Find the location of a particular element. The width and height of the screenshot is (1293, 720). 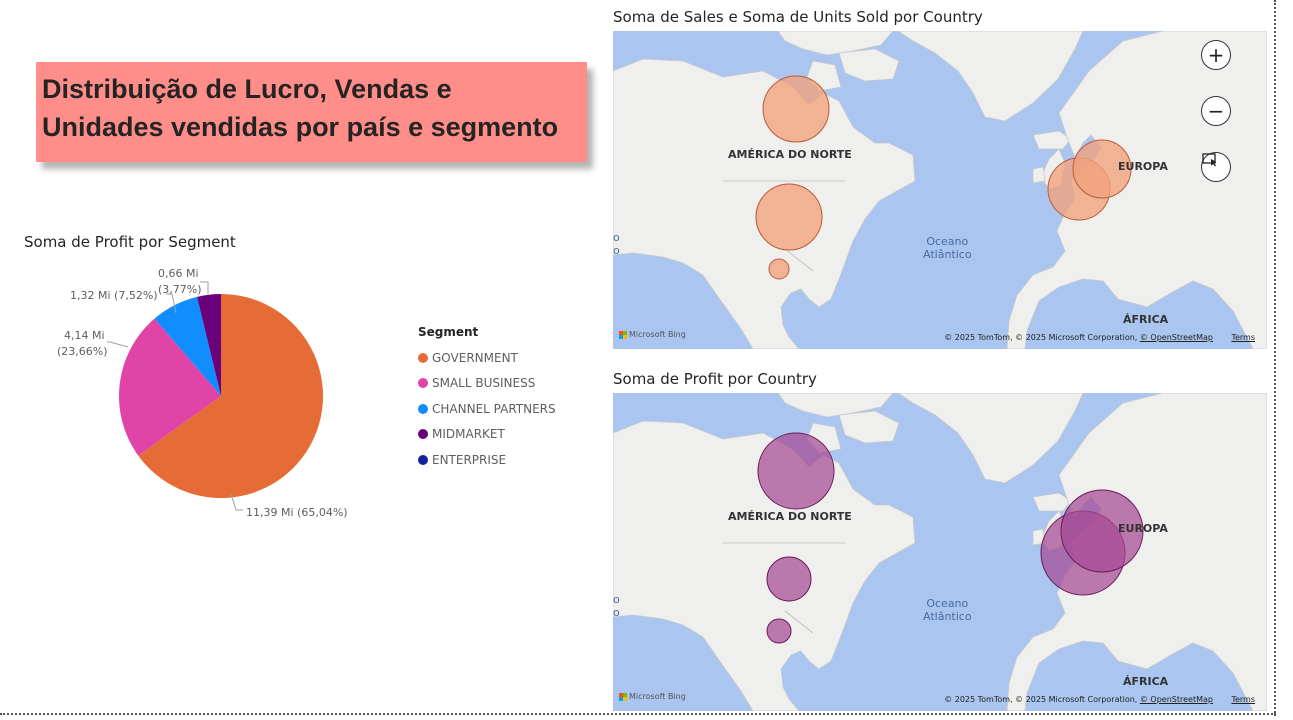

selection-tool-icon is located at coordinates (1216, 167).